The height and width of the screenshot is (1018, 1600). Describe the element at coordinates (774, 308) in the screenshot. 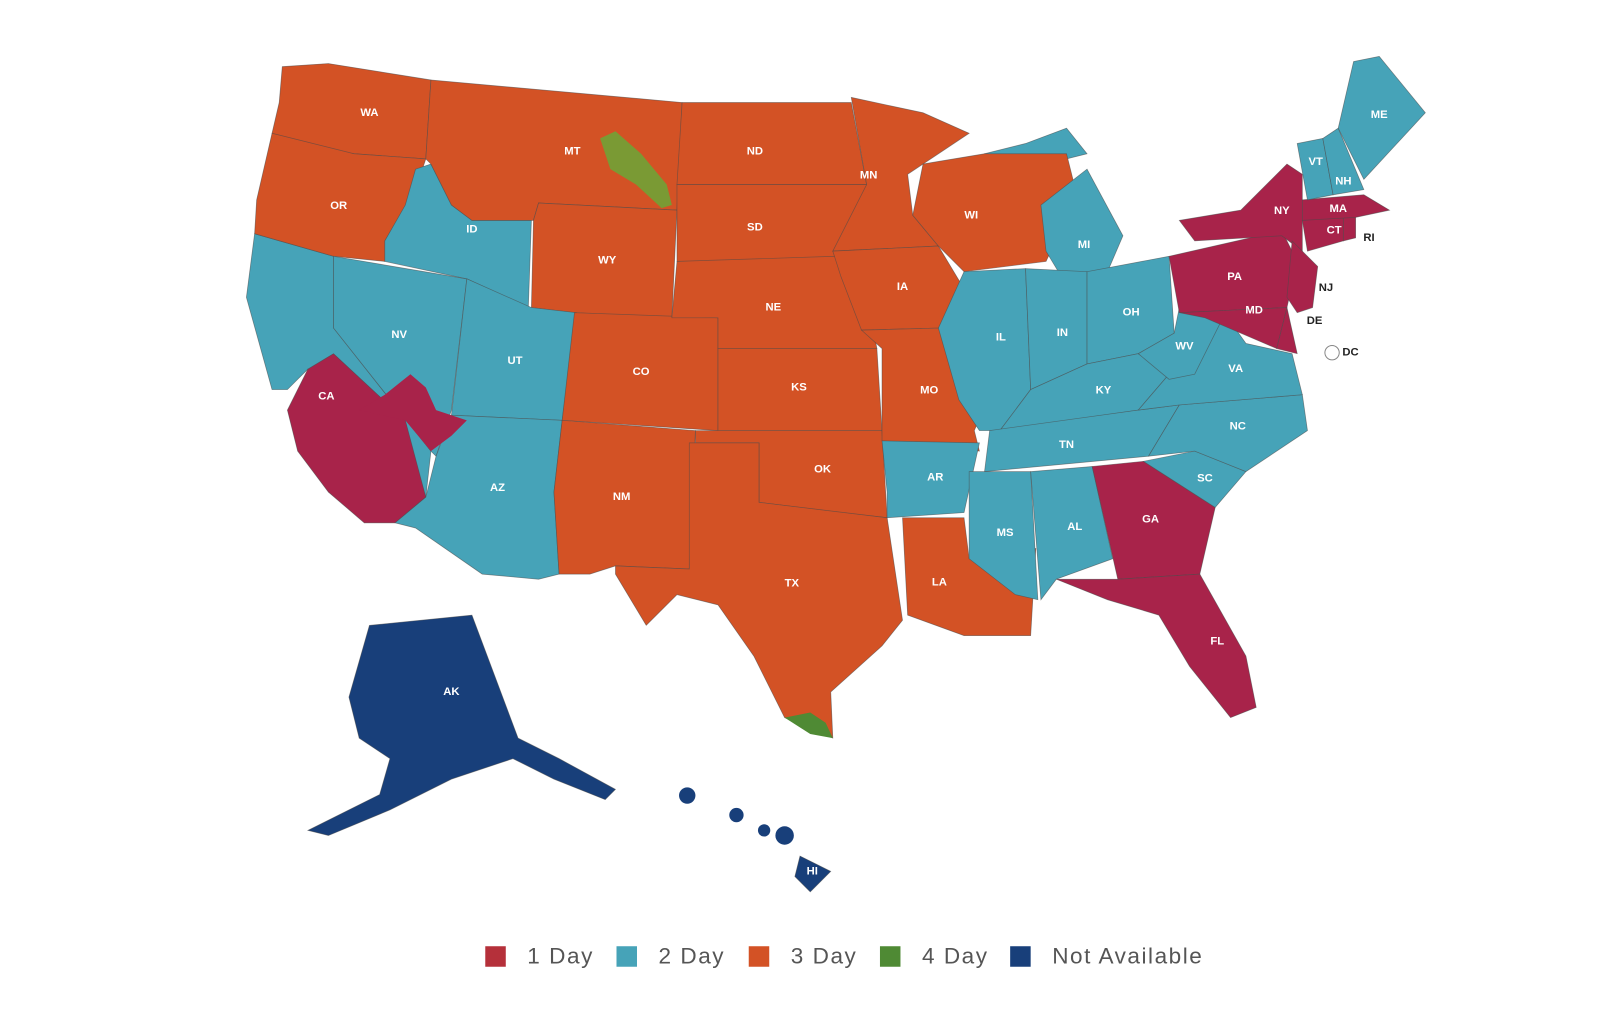

I see `state-label: NE` at that location.